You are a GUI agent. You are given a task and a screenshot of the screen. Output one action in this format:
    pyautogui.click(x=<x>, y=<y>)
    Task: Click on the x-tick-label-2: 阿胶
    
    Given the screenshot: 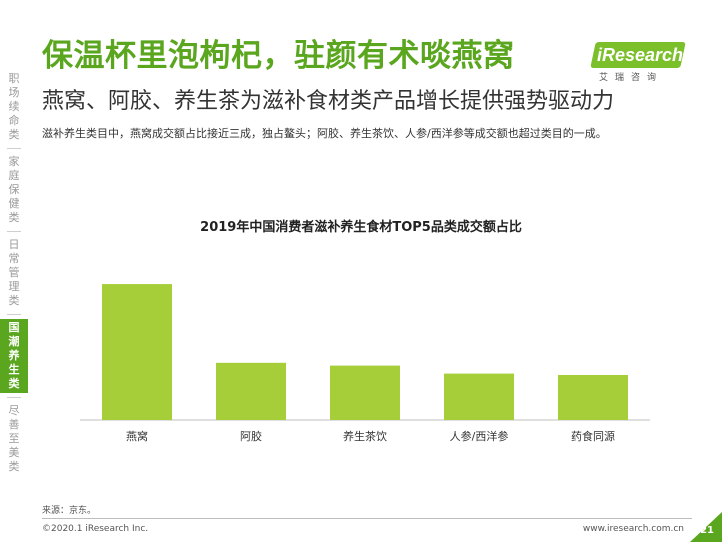 What is the action you would take?
    pyautogui.click(x=251, y=436)
    